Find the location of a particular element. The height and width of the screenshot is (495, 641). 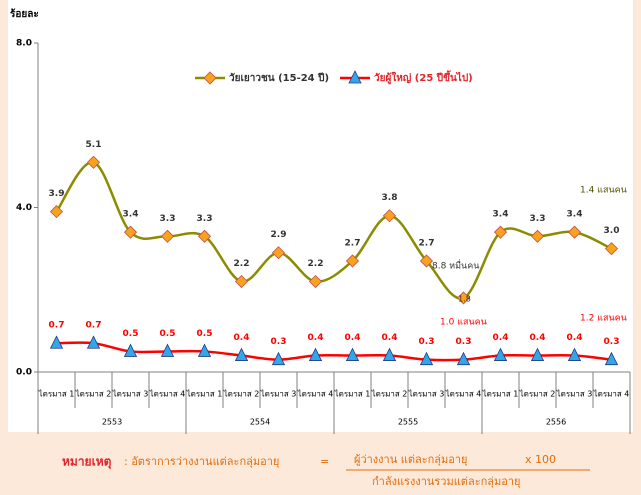

annotation: 1.0 แสนคน is located at coordinates (463, 323).